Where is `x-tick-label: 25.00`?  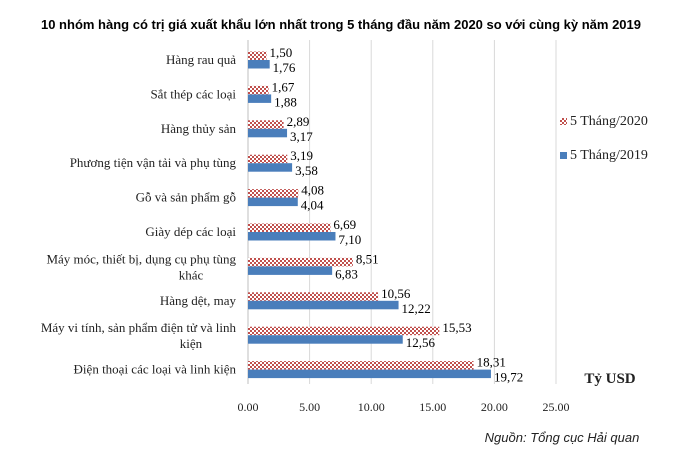 x-tick-label: 25.00 is located at coordinates (556, 407).